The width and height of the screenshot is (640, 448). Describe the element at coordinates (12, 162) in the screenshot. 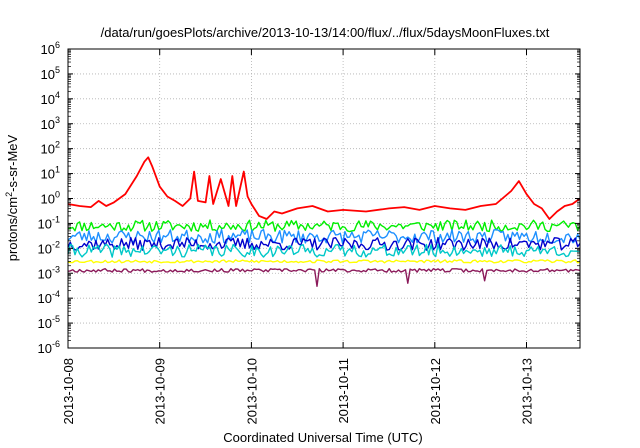

I see `y-axis-label-suffix: -s-sr-MeV` at that location.